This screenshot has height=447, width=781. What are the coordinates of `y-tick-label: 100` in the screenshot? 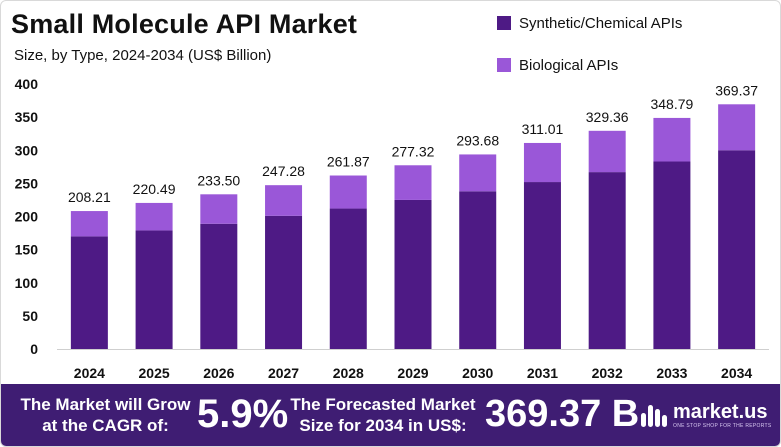 It's located at (27, 283).